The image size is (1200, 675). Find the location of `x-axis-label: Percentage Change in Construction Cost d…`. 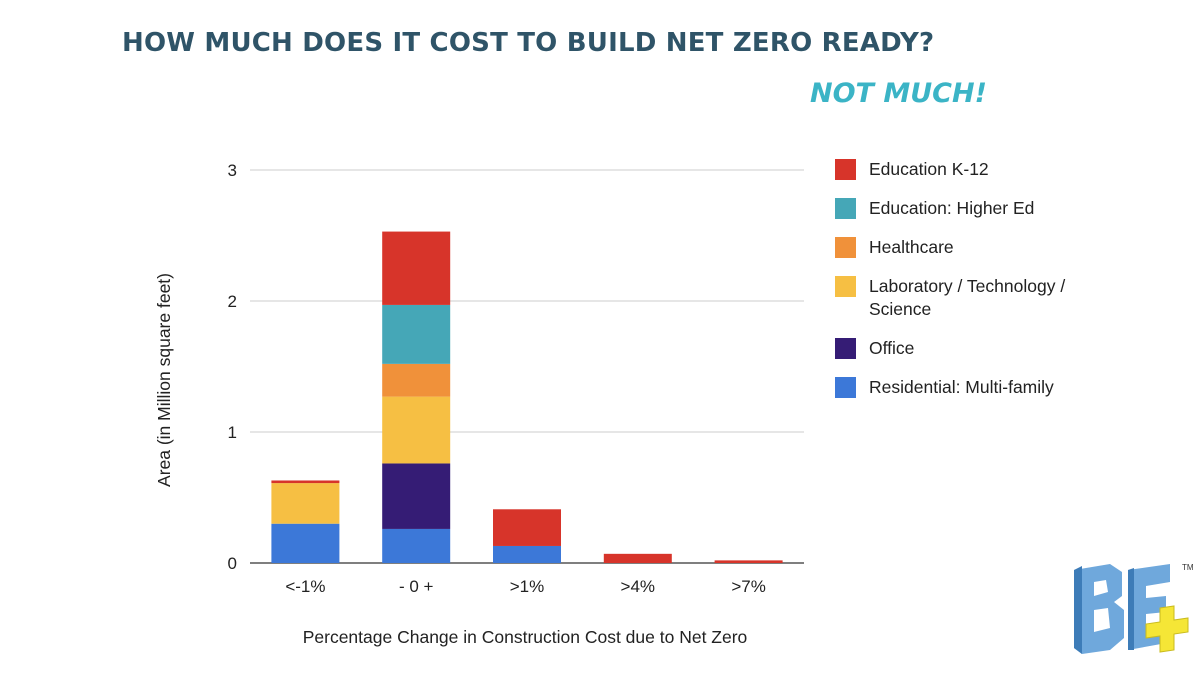

x-axis-label: Percentage Change in Construction Cost d… is located at coordinates (525, 637).